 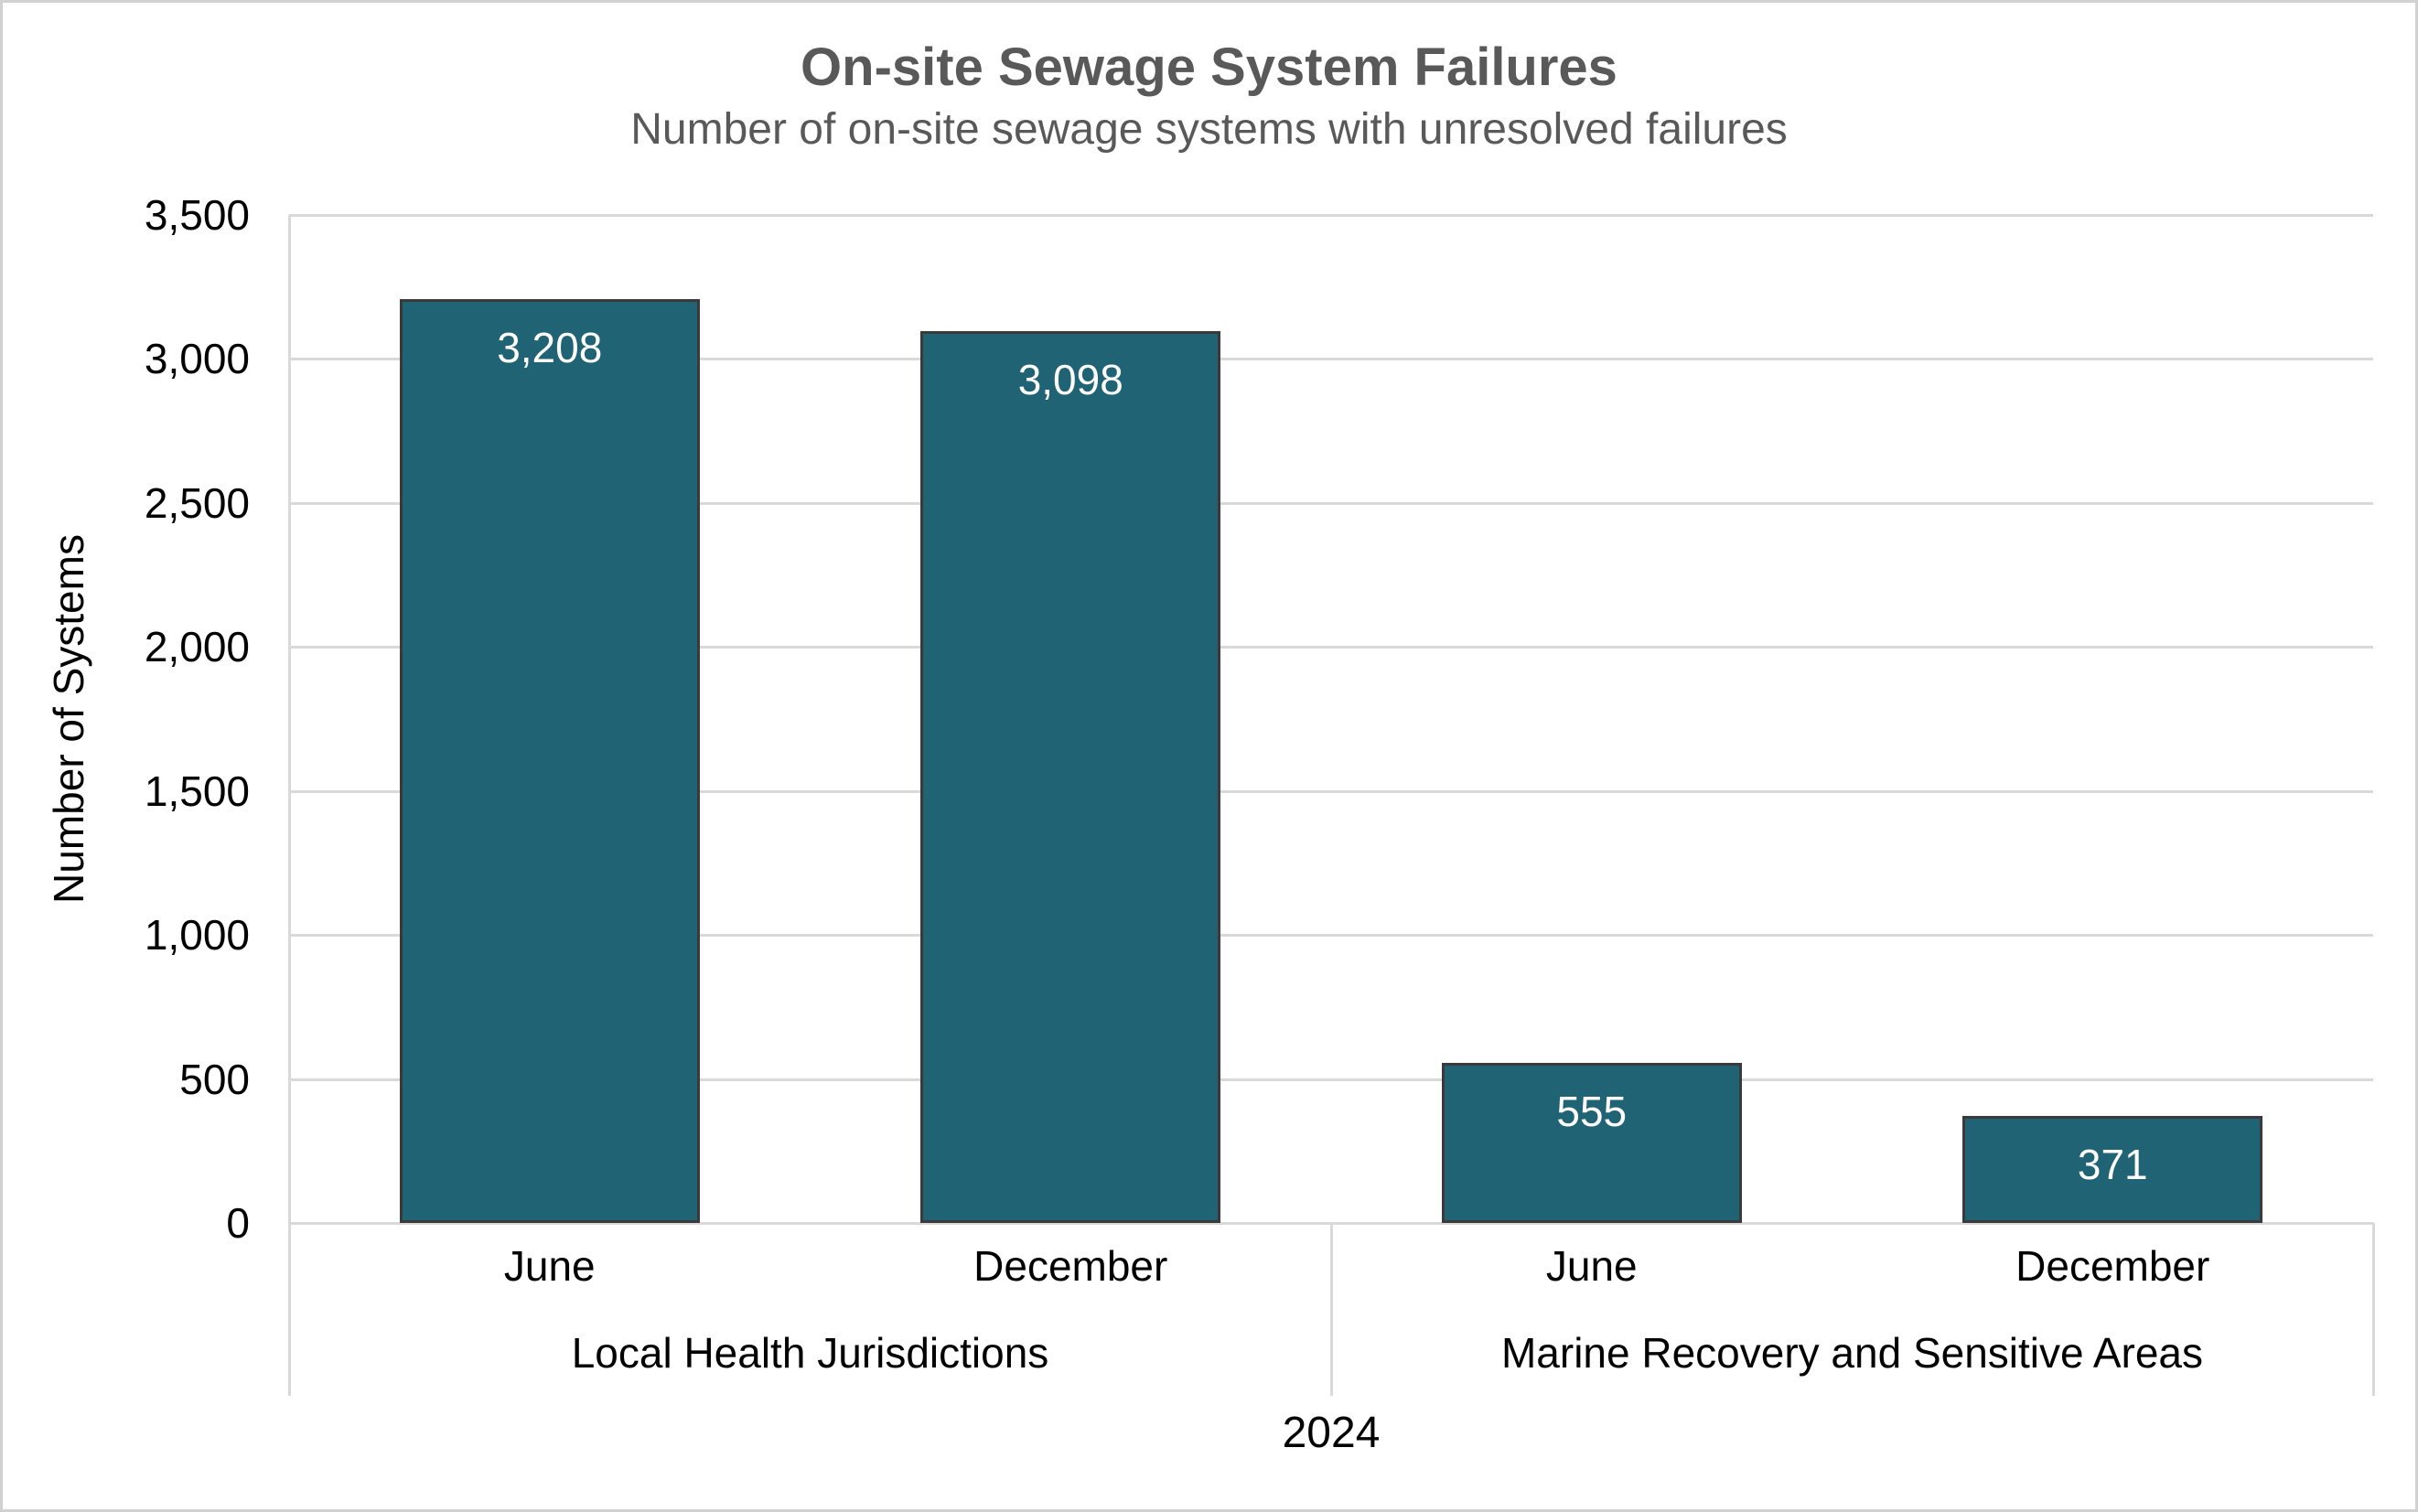 What do you see at coordinates (1852, 1352) in the screenshot?
I see `category-group-label: Marine Recovery and Sensitive Areas` at bounding box center [1852, 1352].